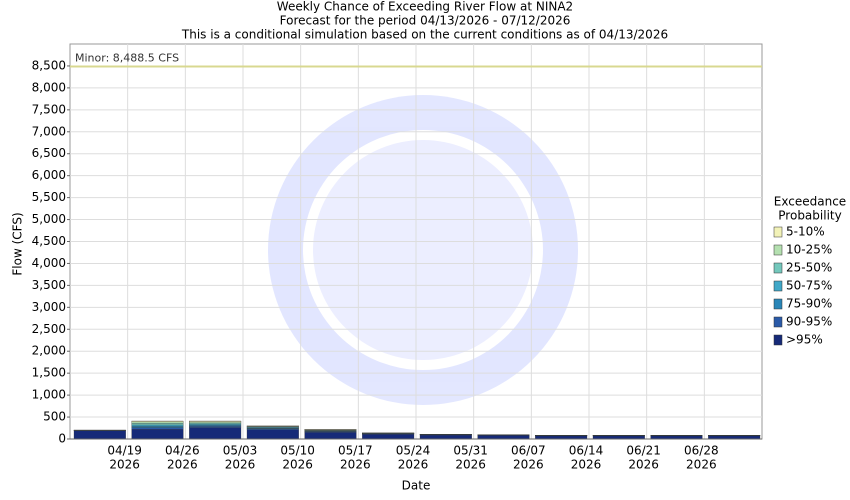 The width and height of the screenshot is (850, 500). Describe the element at coordinates (62, 439) in the screenshot. I see `y-tick-label: 0` at that location.